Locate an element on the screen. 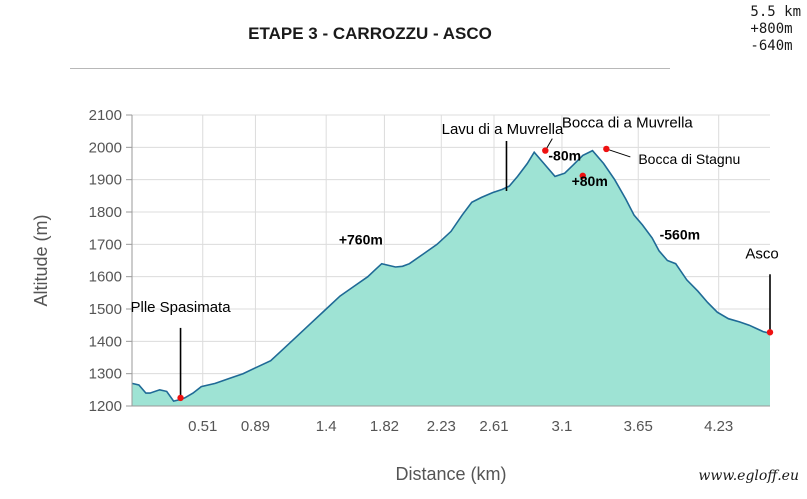 Image resolution: width=807 pixels, height=499 pixels. x-axis-label: Distance (km) is located at coordinates (450, 474).